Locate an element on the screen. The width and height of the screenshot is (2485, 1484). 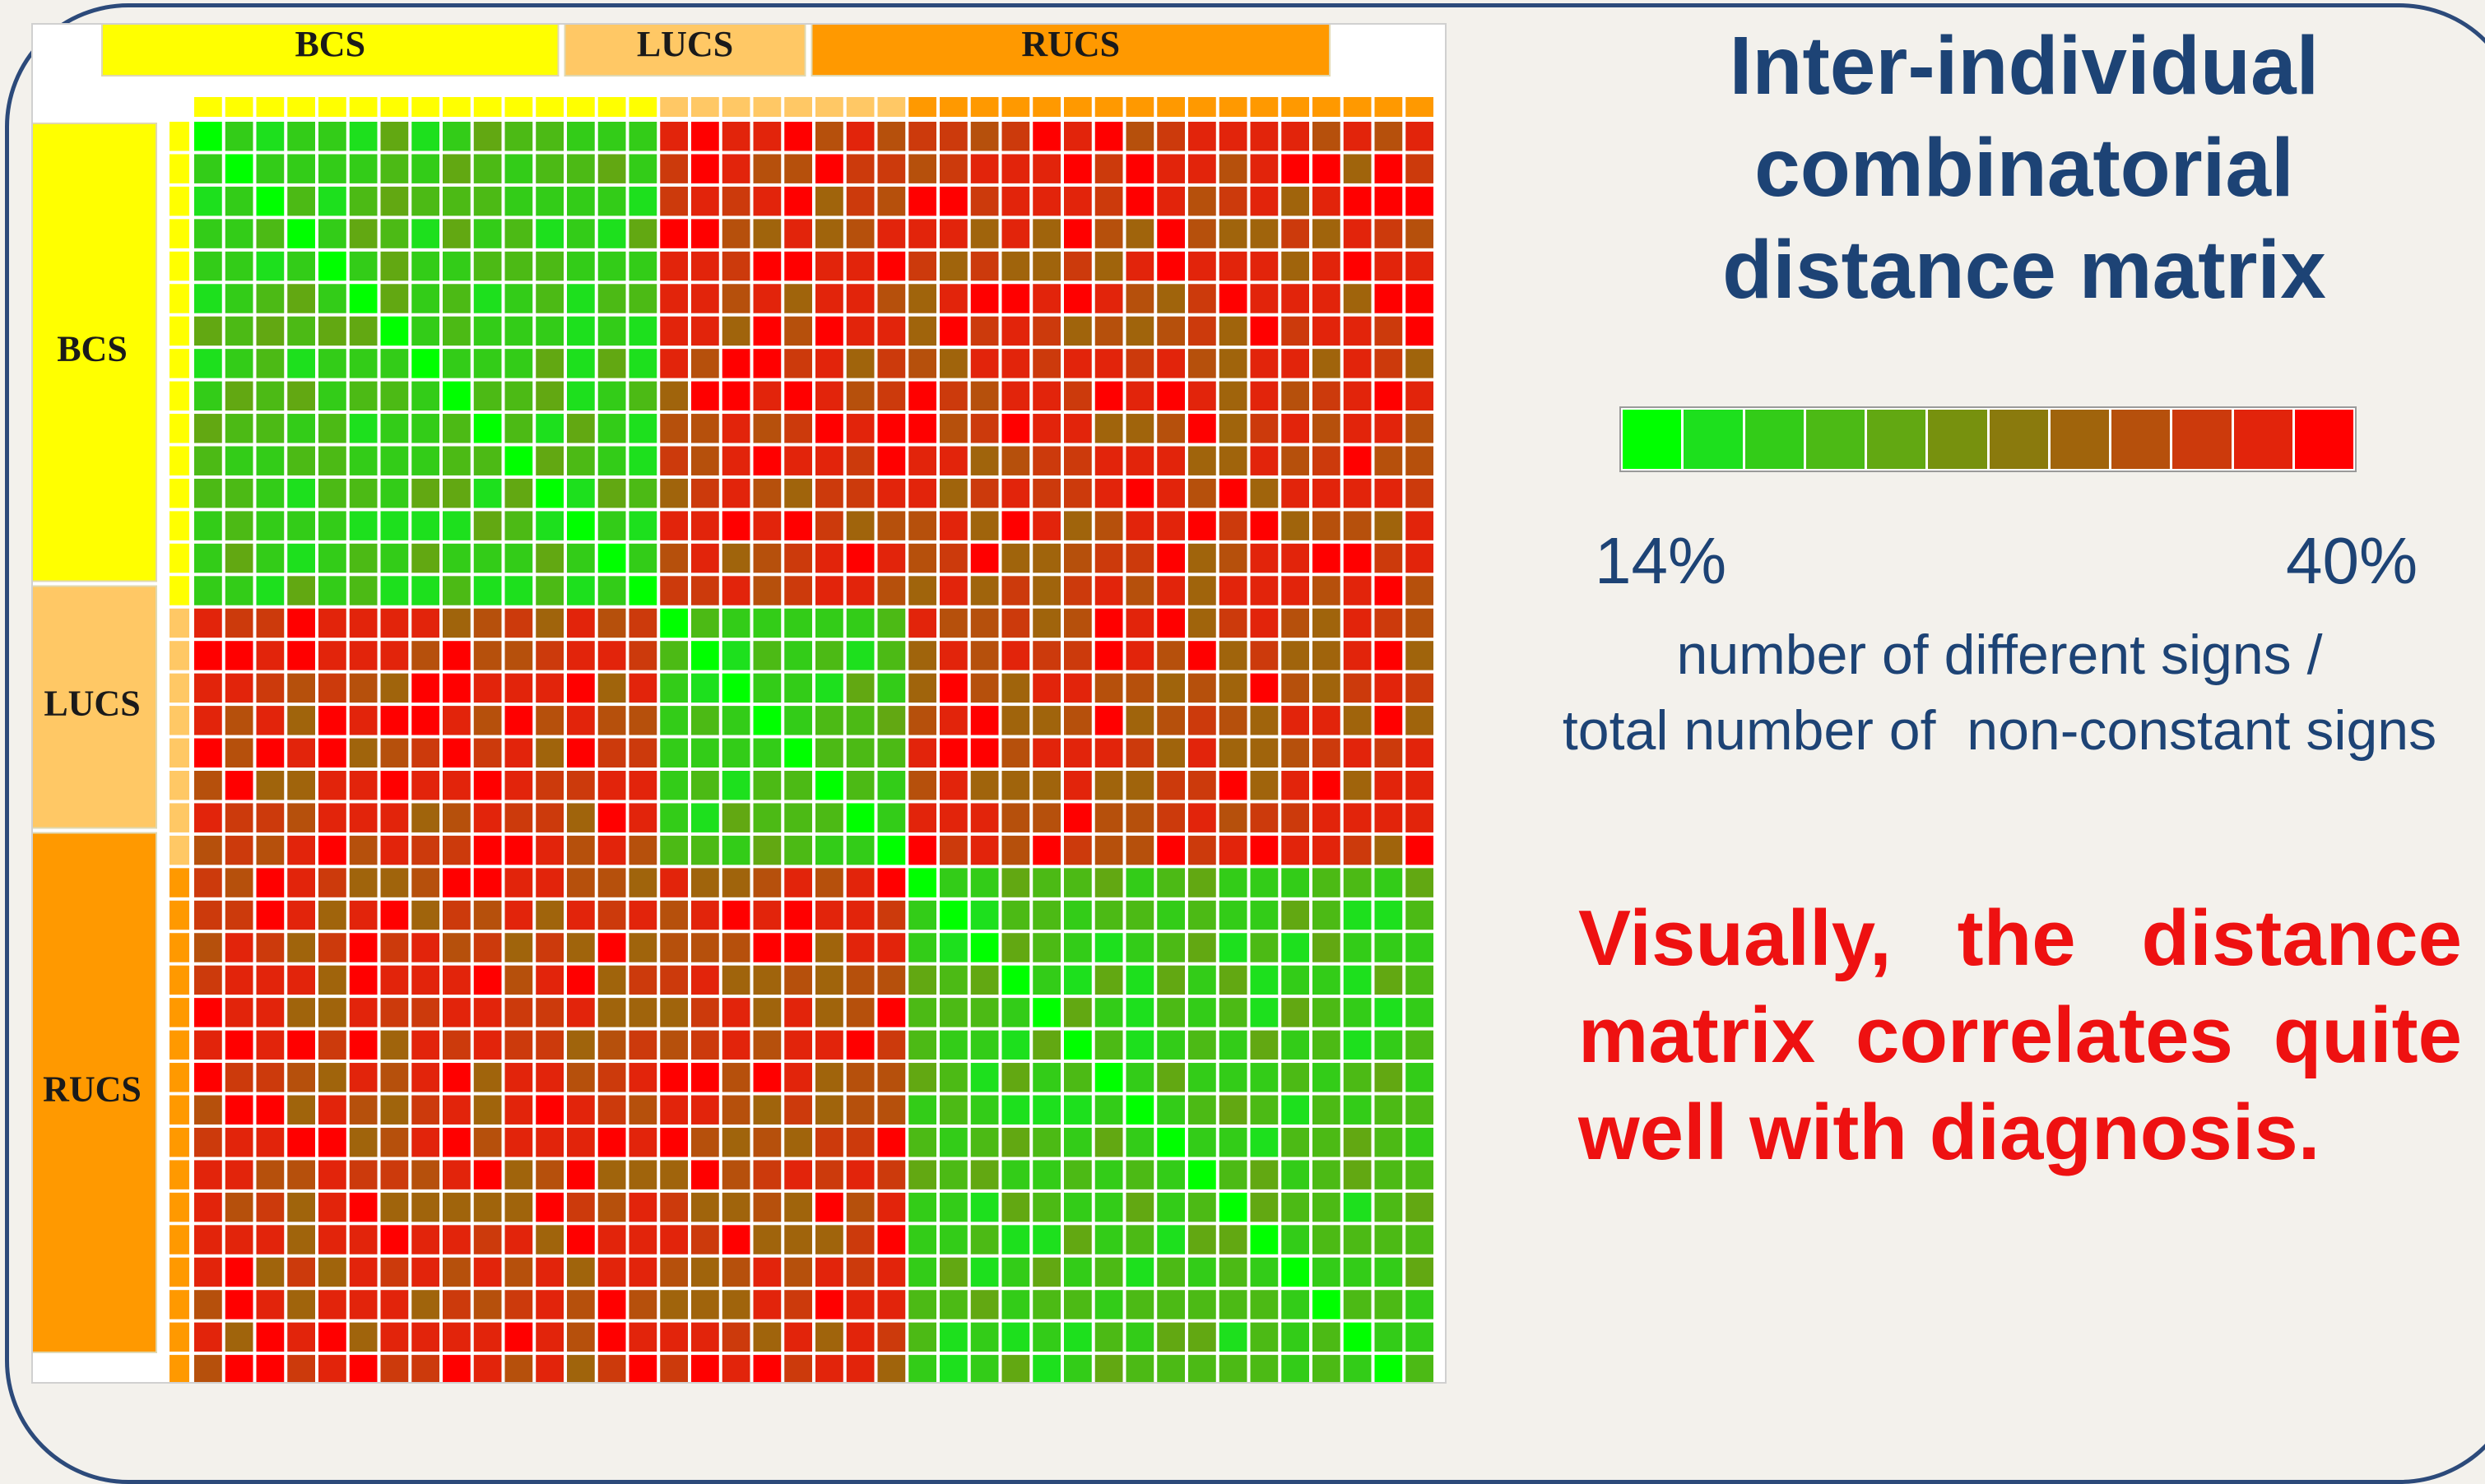
top-group-header-bcs is located at coordinates (330, 51).